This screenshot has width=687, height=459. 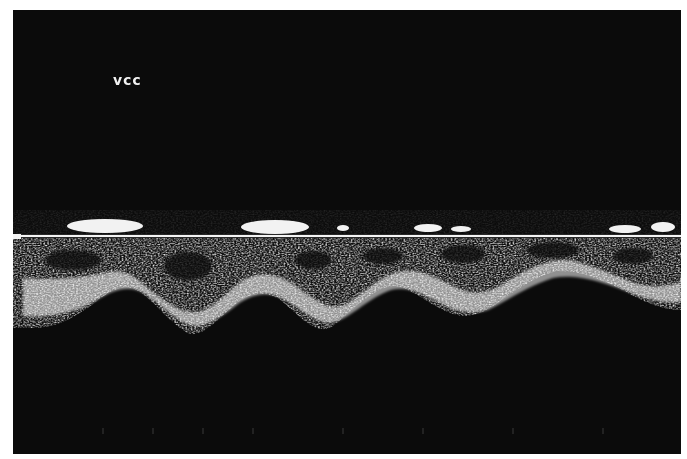 I want to click on spectral-band-core, so click(x=352, y=293).